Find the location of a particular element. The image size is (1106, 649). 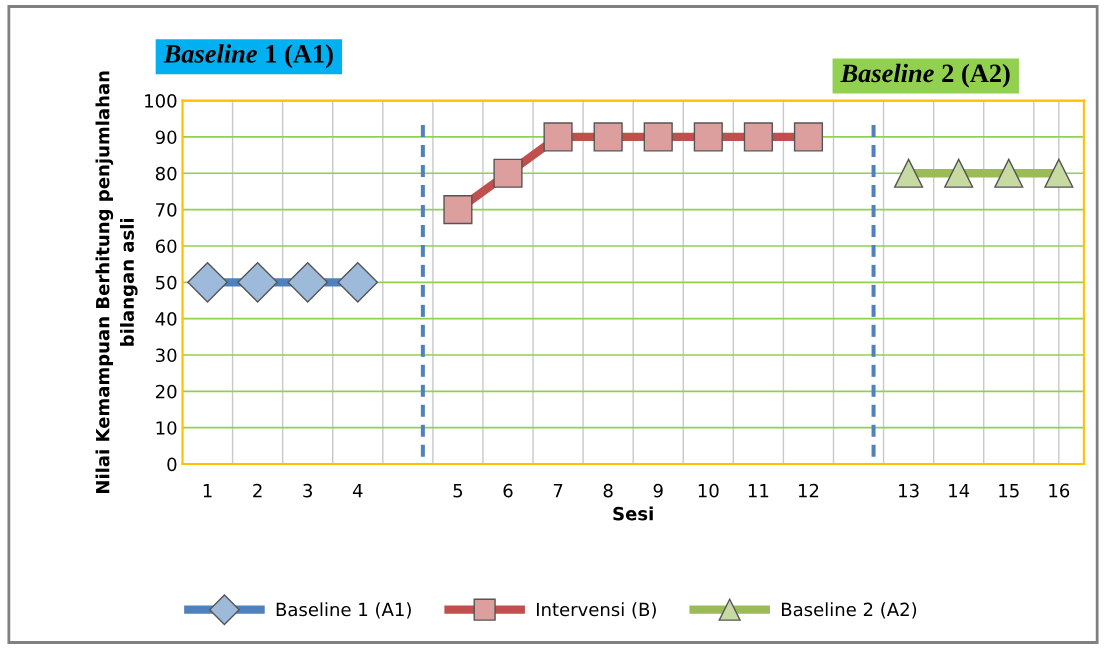

x-tick-label: 3 is located at coordinates (307, 490).